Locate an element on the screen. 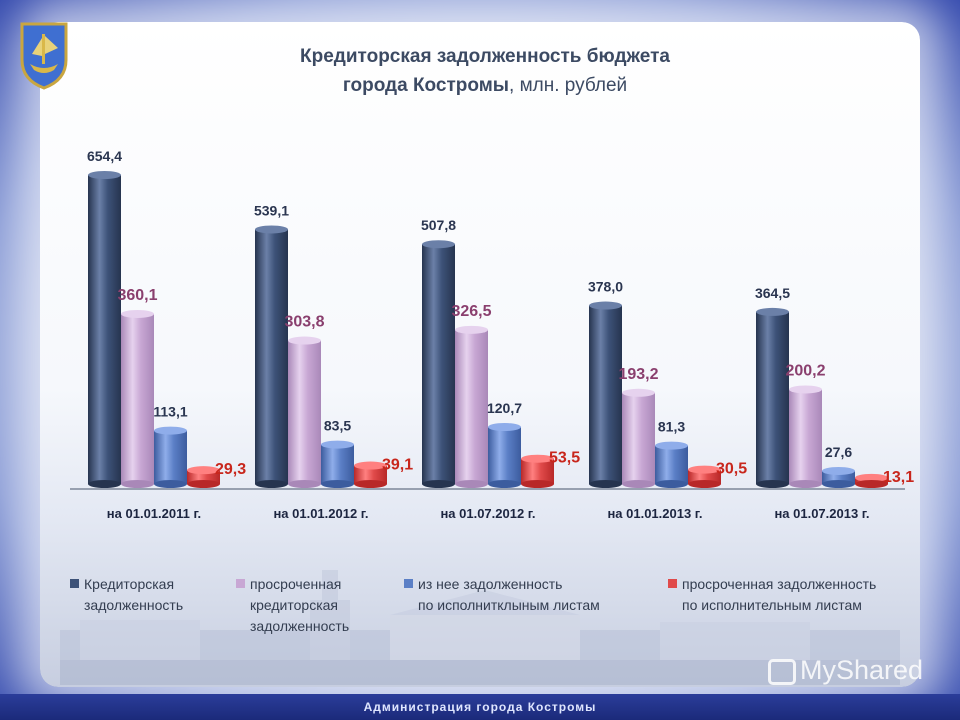 This screenshot has height=720, width=960. data-label-series3-2: 83,5 is located at coordinates (337, 426).